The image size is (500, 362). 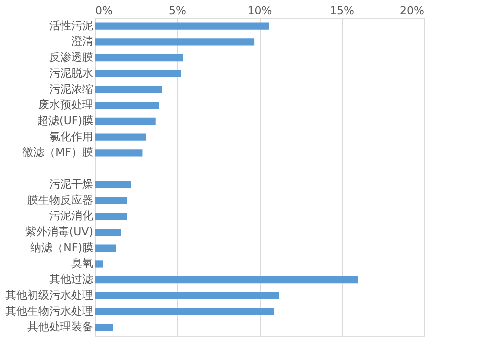 What do you see at coordinates (72, 216) in the screenshot?
I see `y-tick-label: 污泥消化` at bounding box center [72, 216].